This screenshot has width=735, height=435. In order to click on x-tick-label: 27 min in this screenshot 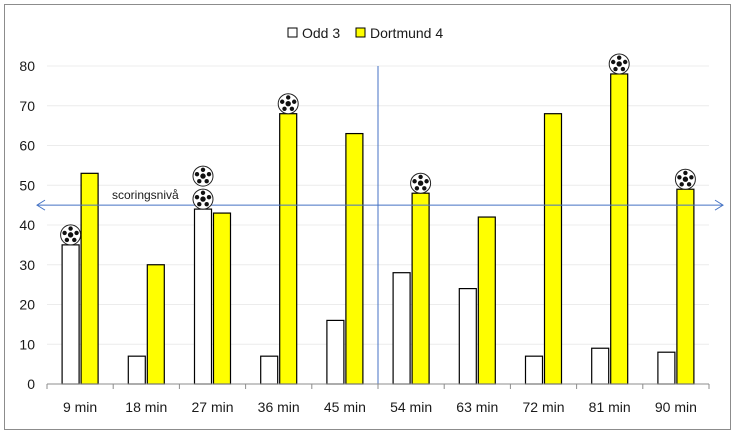, I will do `click(212, 407)`.